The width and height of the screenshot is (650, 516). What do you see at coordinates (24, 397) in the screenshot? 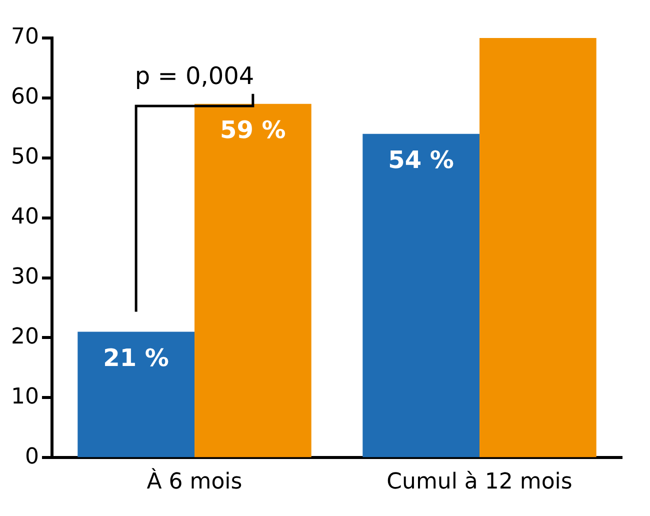
I see `y-tick-label: 10` at bounding box center [24, 397].